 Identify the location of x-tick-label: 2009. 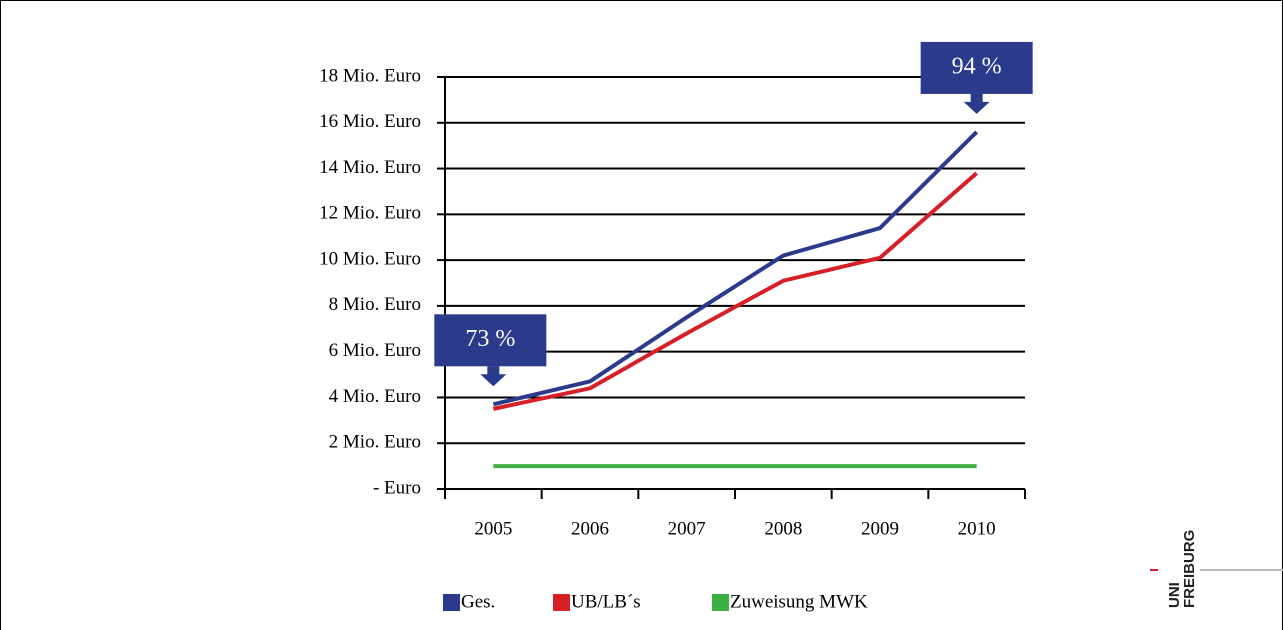
(880, 528).